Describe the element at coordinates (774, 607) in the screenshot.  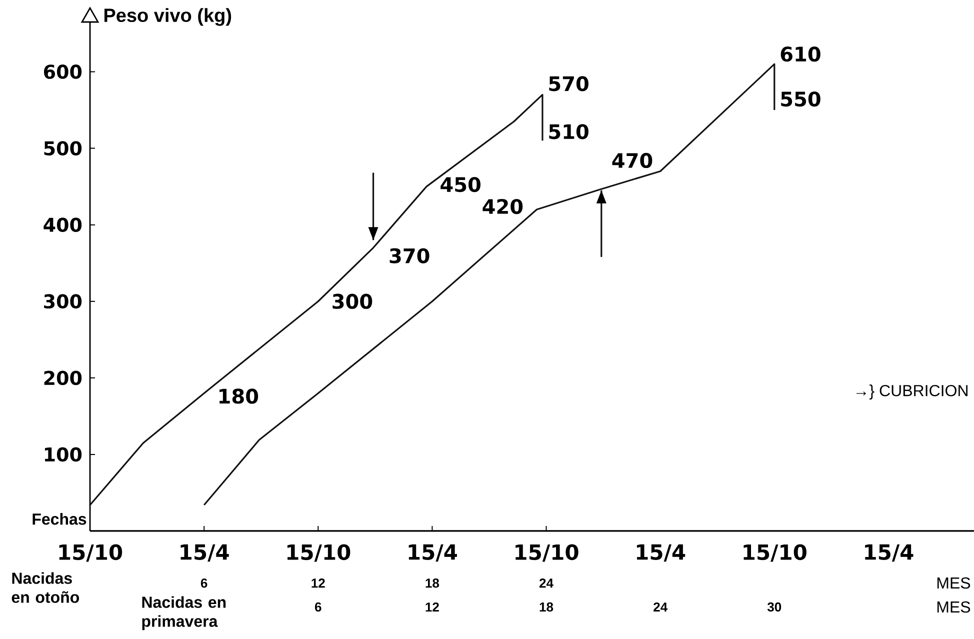
I see `x2-tick-label: 30` at that location.